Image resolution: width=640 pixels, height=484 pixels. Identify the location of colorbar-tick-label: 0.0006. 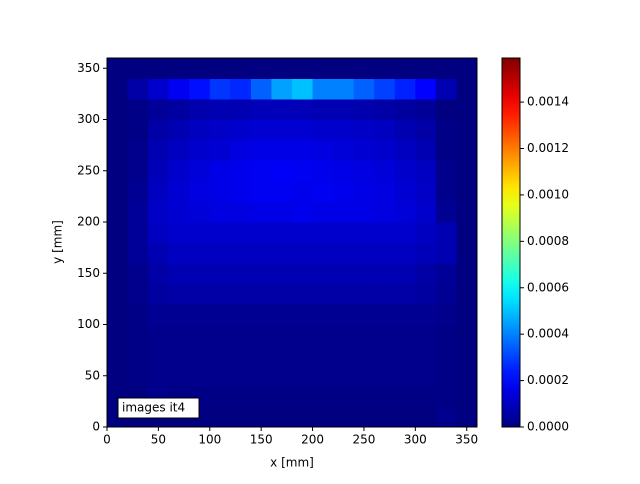
(548, 287).